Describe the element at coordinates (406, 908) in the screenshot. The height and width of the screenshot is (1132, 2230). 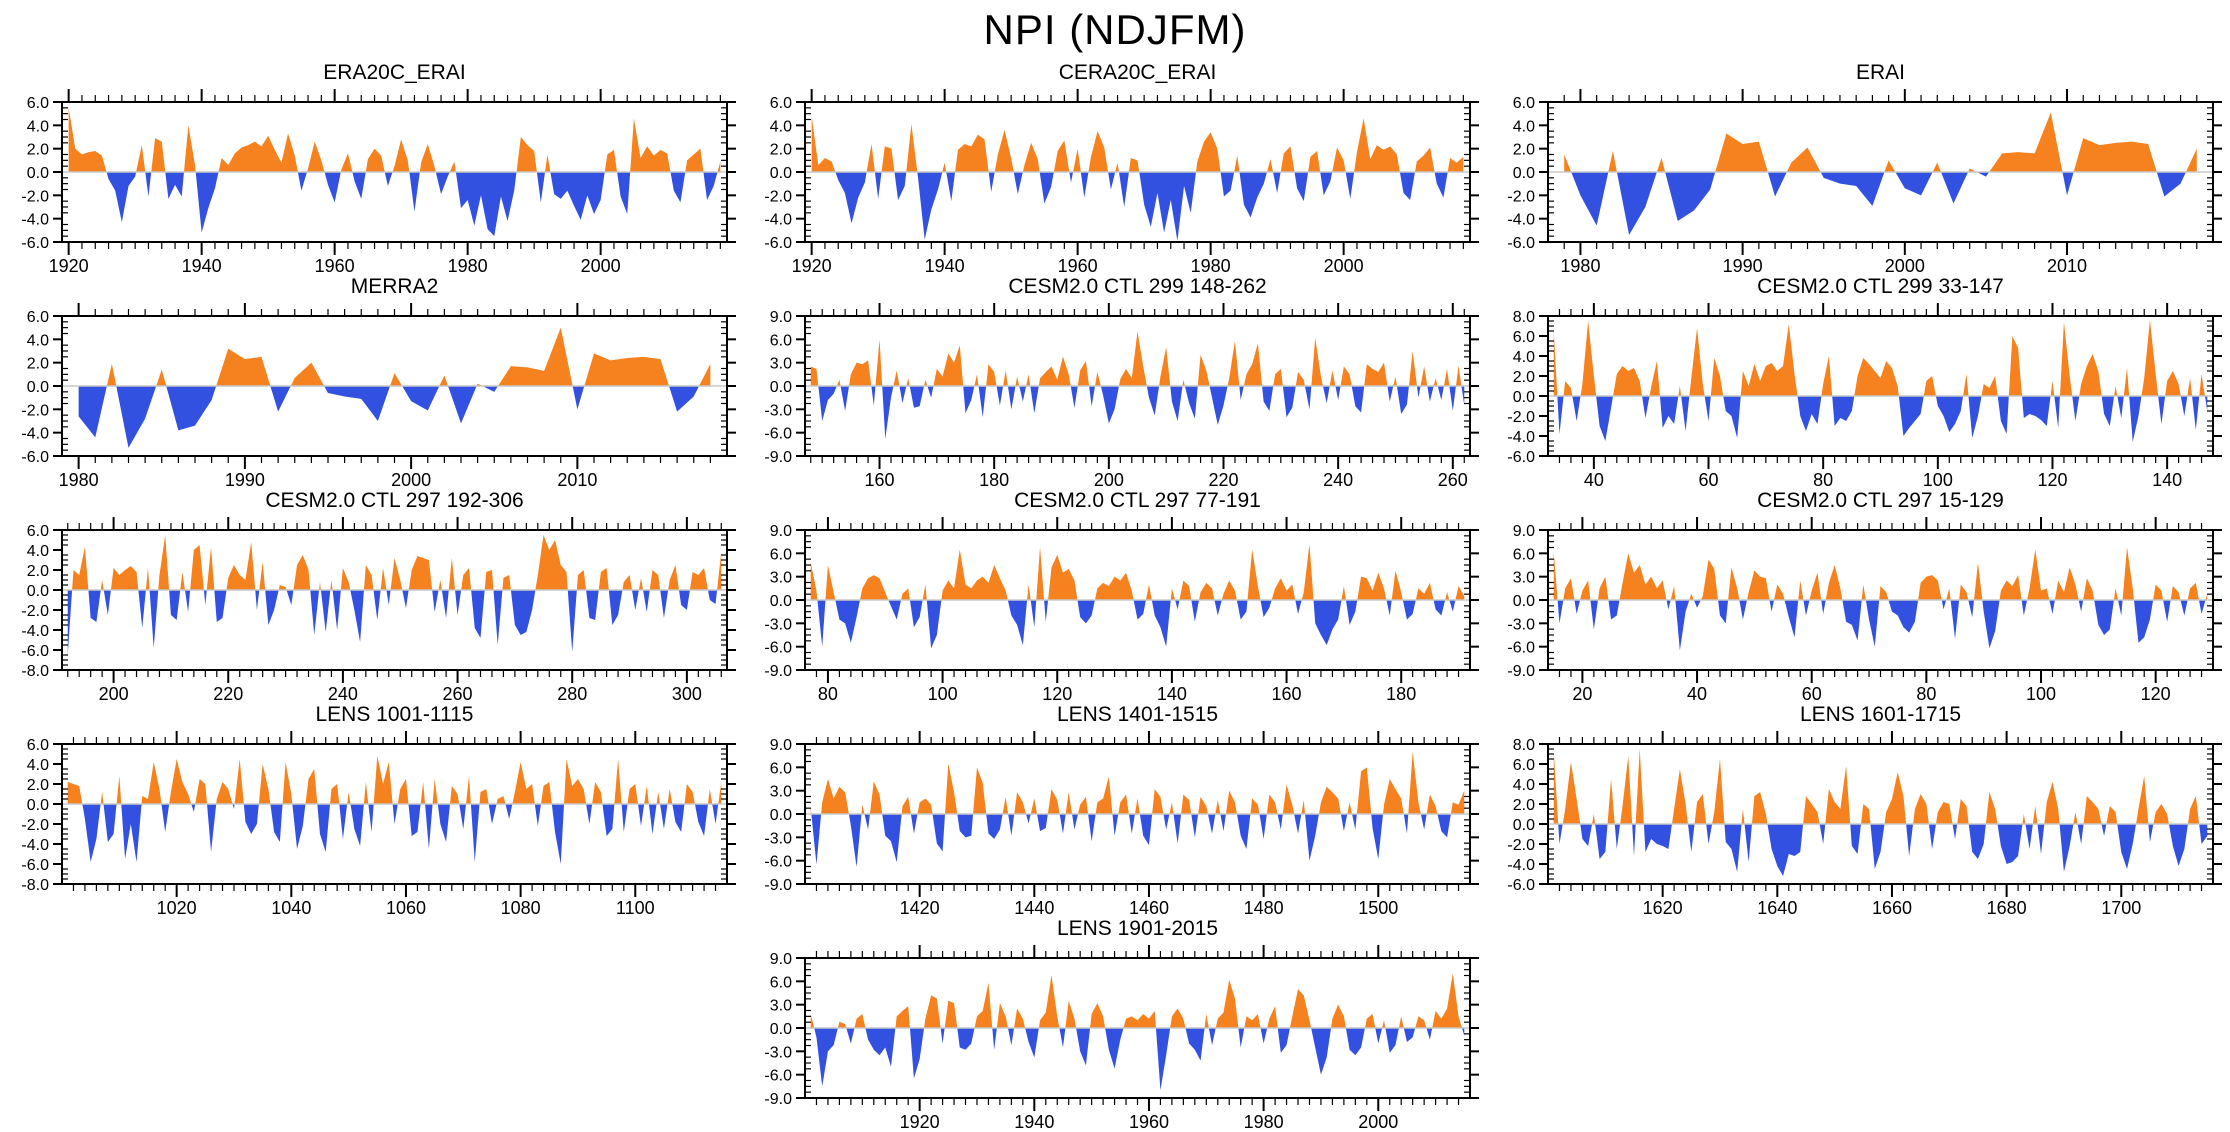
I see `x-axis-label: 1060` at that location.